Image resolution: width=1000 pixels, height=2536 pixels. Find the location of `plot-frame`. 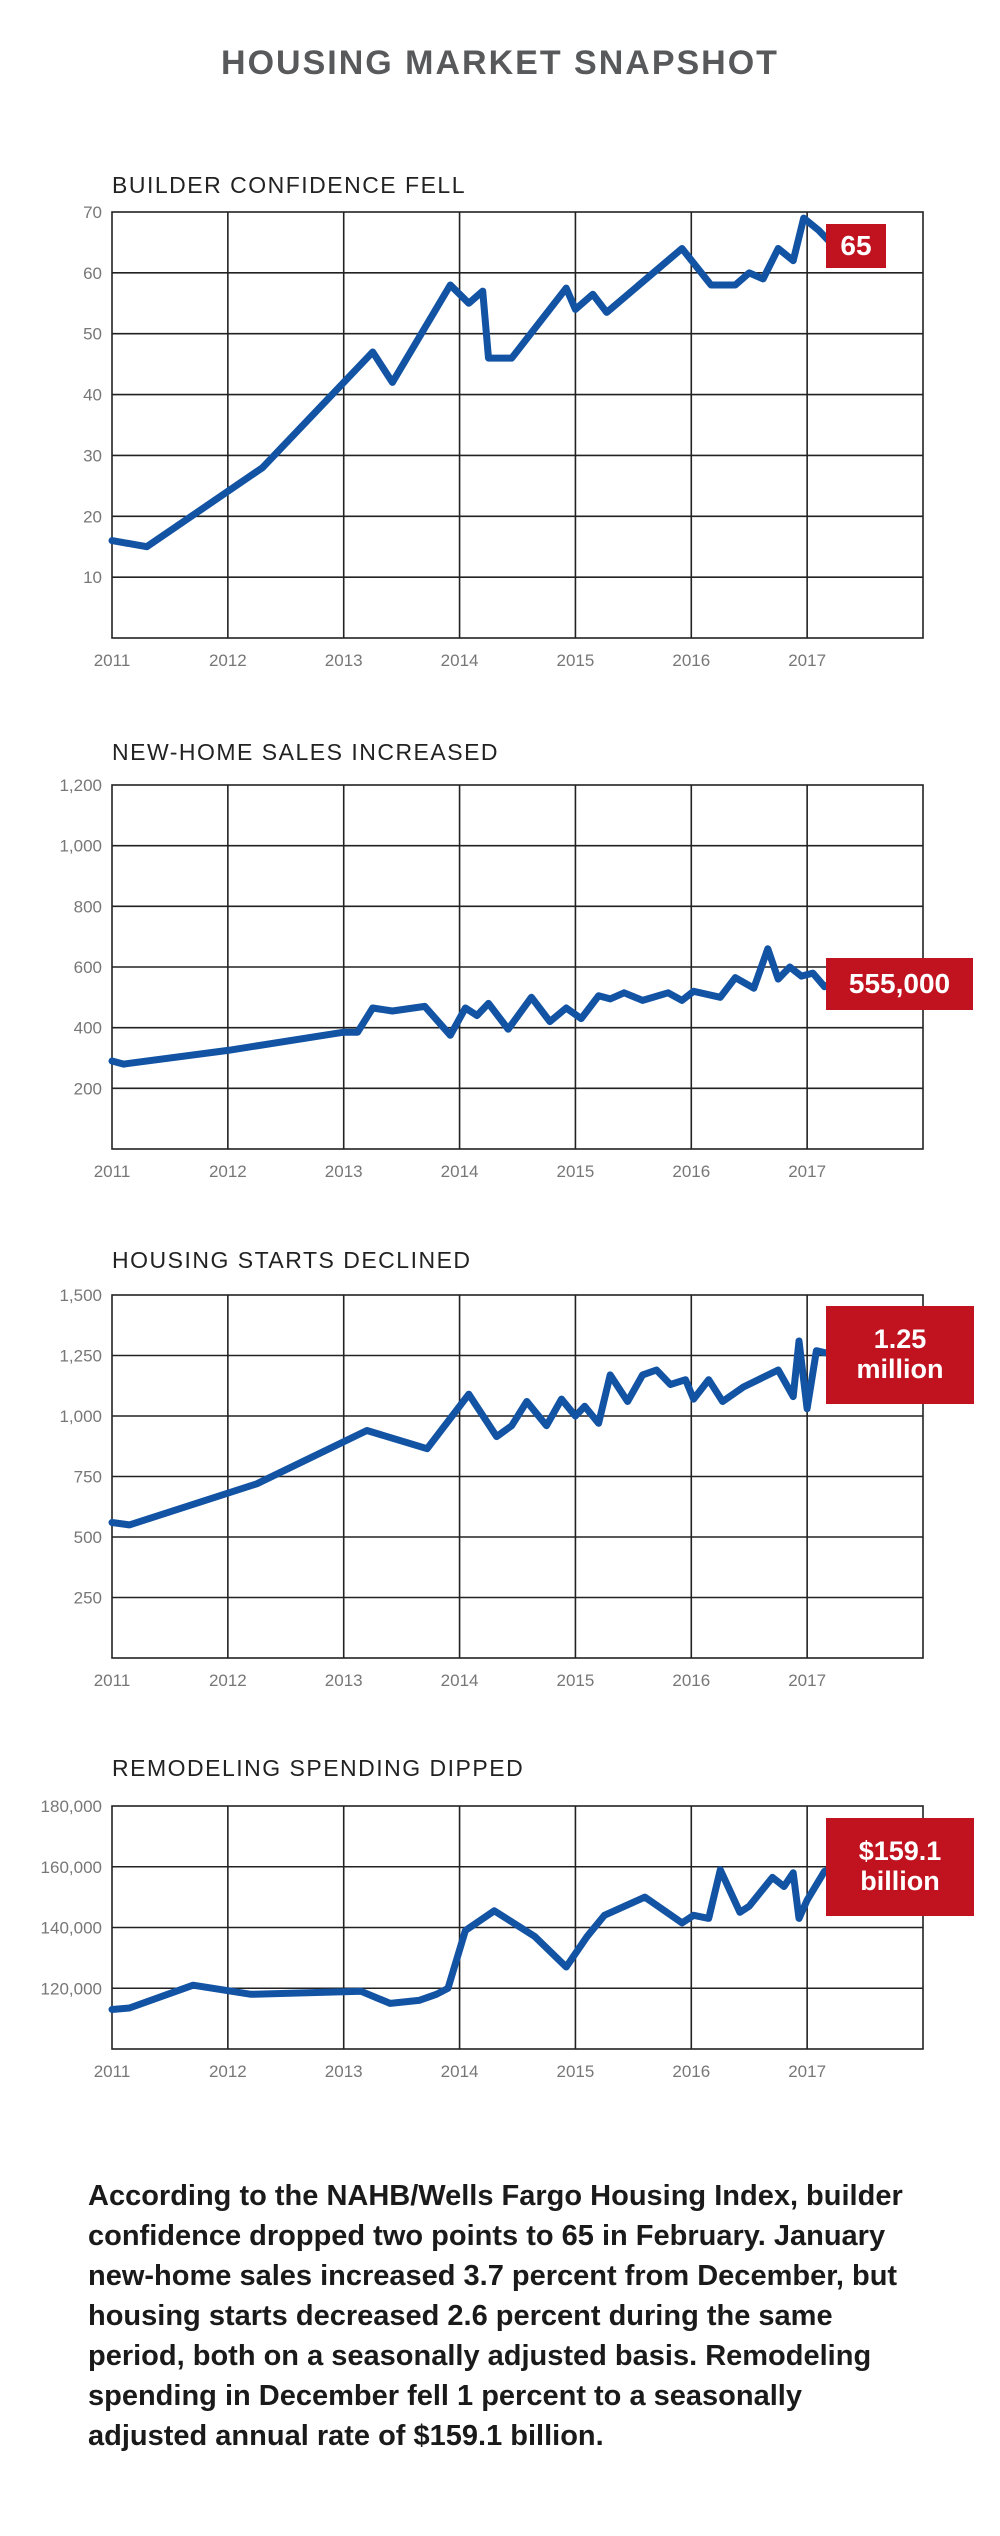

plot-frame is located at coordinates (517, 425).